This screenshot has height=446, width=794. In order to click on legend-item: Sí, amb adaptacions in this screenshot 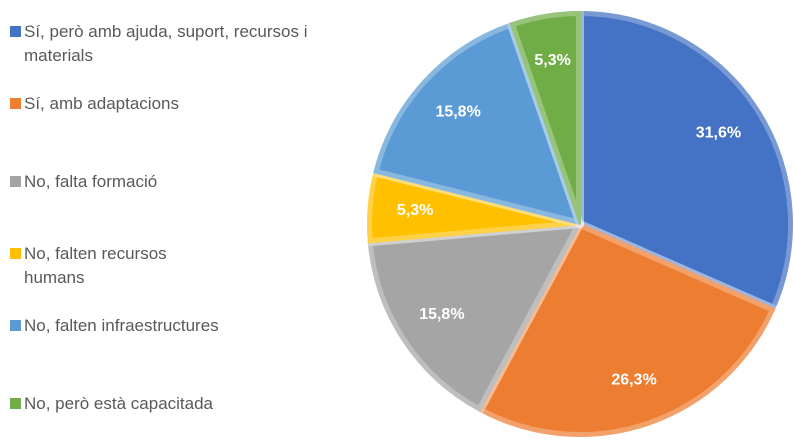, I will do `click(162, 104)`.